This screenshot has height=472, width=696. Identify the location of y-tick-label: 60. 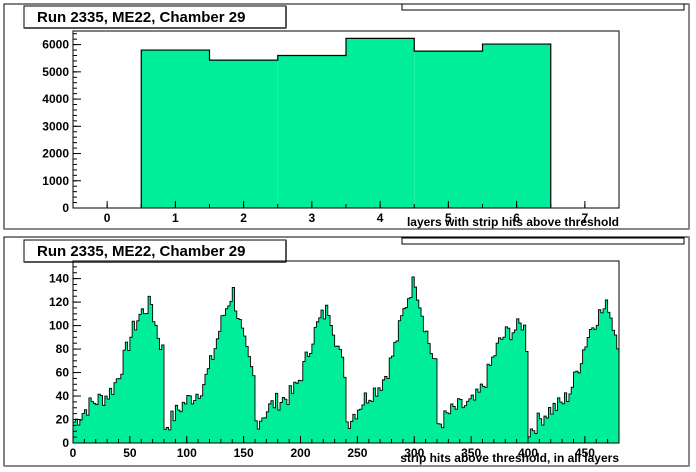
(63, 373).